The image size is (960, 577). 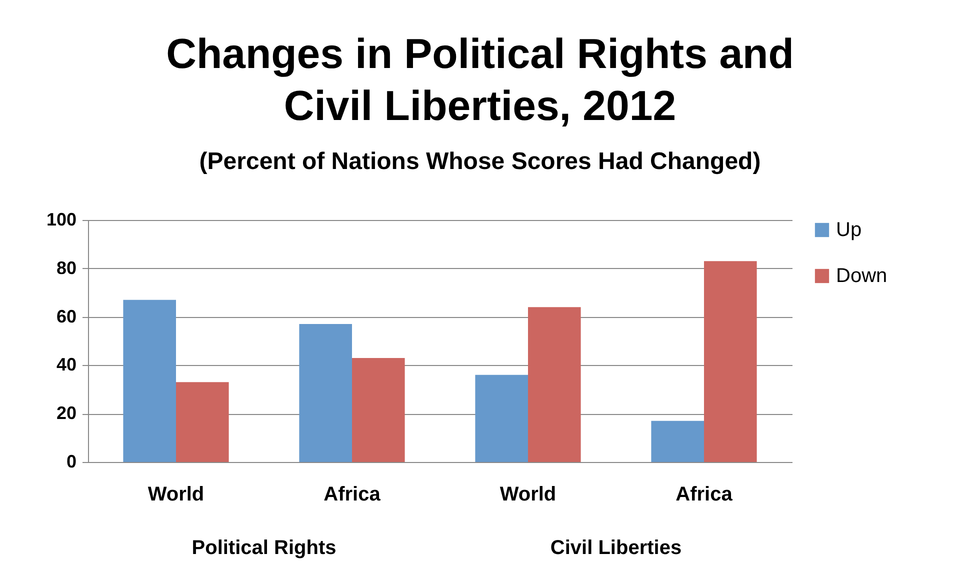 I want to click on text: Civil Liberties, so click(x=616, y=548).